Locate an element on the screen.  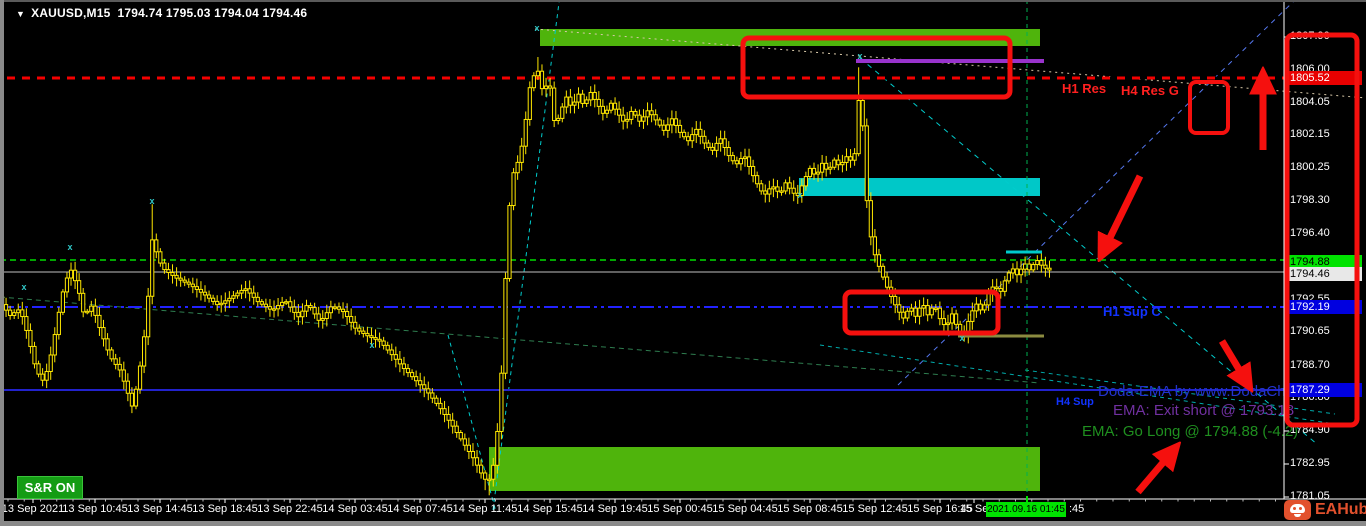
time-label: 13 Sep 10:45 is located at coordinates (95, 509).